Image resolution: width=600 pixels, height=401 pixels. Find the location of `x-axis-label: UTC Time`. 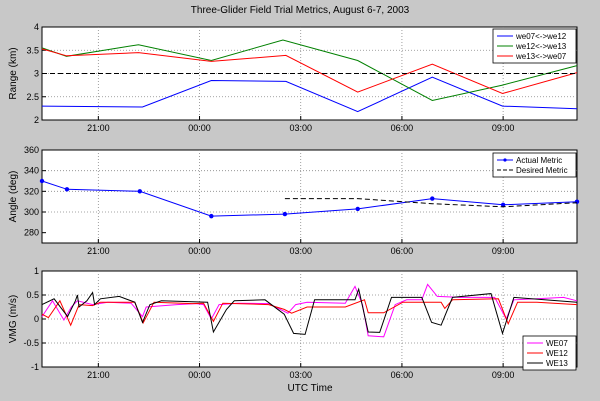

x-axis-label: UTC Time is located at coordinates (310, 388).